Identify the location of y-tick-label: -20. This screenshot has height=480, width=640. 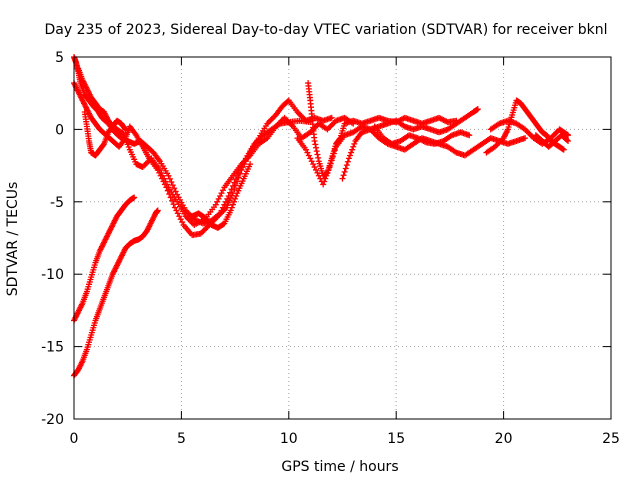
(52, 420).